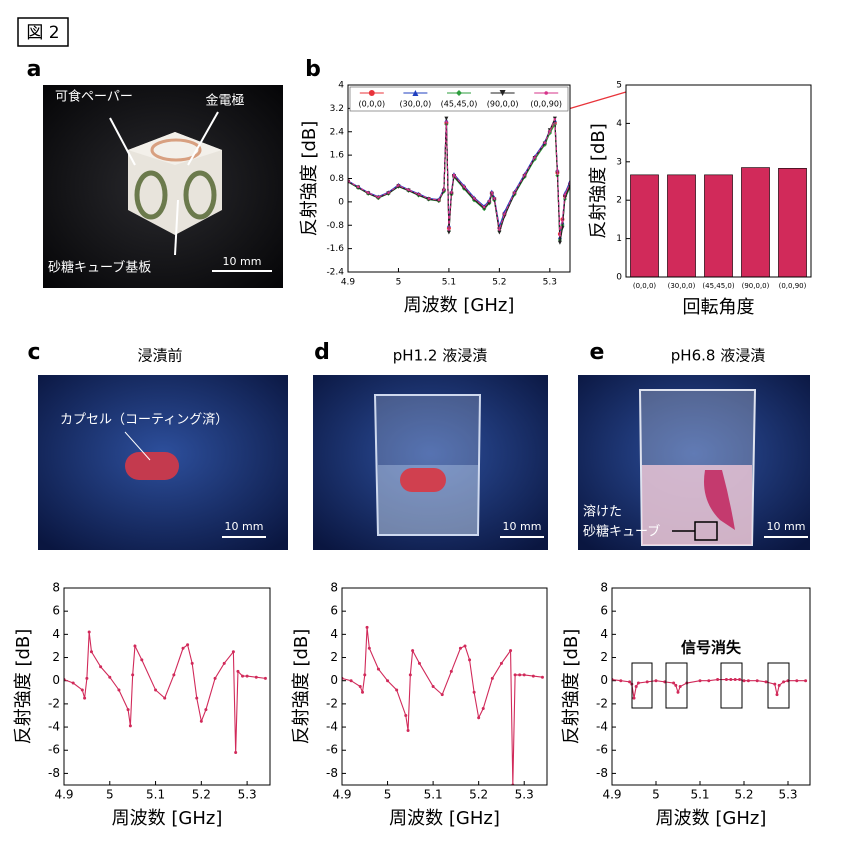 The image size is (846, 856). I want to click on capsule, so click(423, 480).